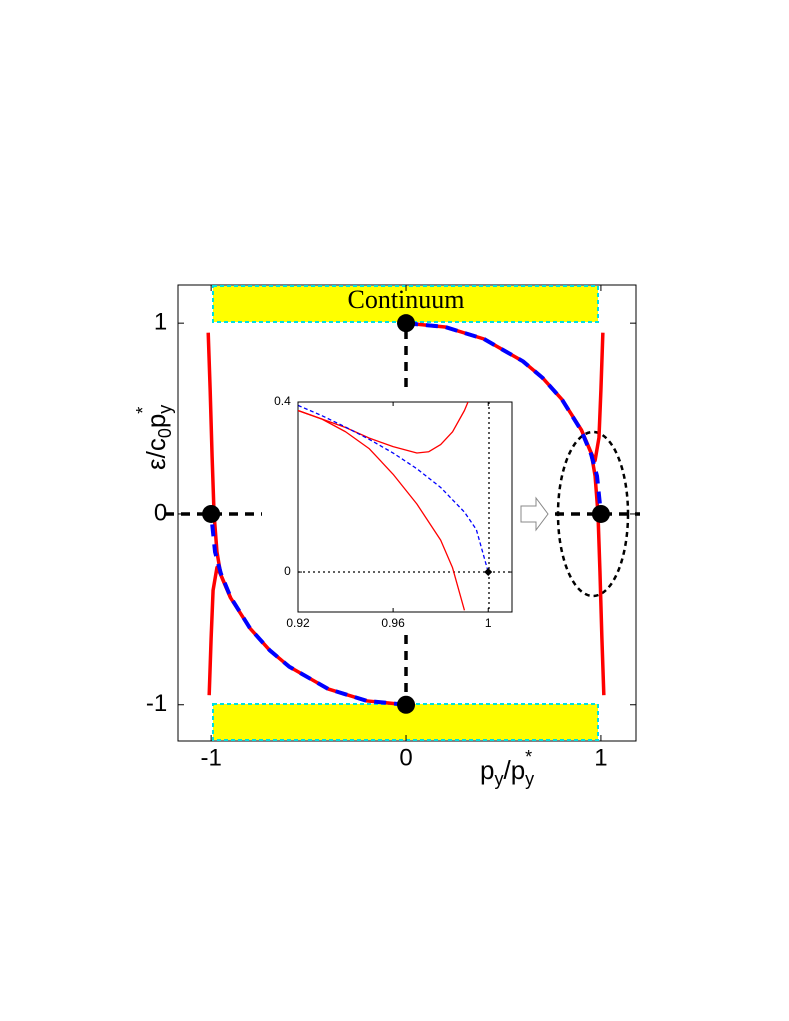  Describe the element at coordinates (156, 703) in the screenshot. I see `y-tick-label: -1` at that location.